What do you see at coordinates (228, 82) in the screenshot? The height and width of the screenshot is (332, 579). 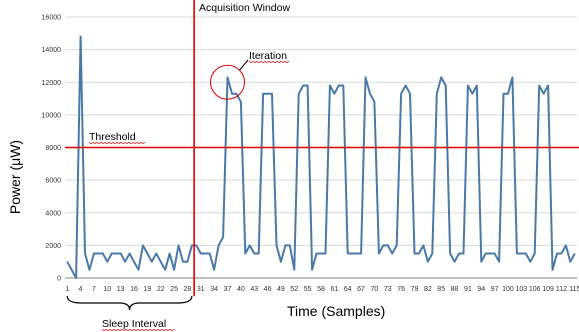 I see `iteration-circle` at bounding box center [228, 82].